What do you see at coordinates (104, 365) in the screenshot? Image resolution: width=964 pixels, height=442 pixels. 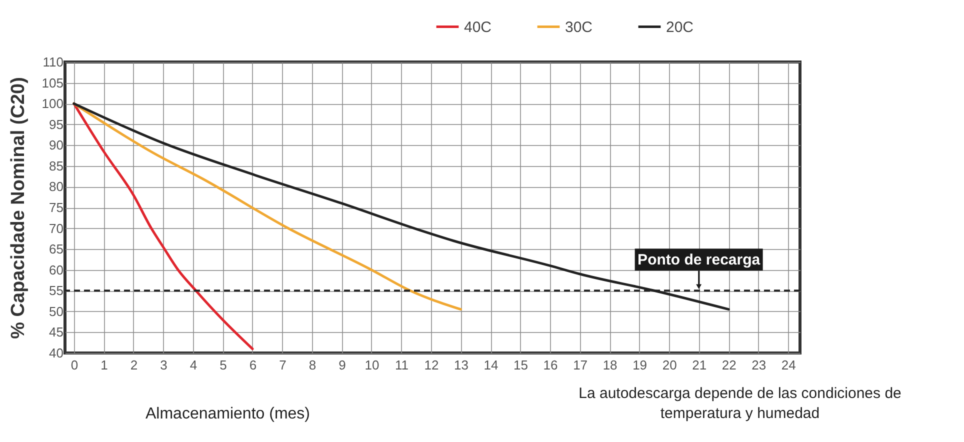 I see `x-tick-label: 1` at bounding box center [104, 365].